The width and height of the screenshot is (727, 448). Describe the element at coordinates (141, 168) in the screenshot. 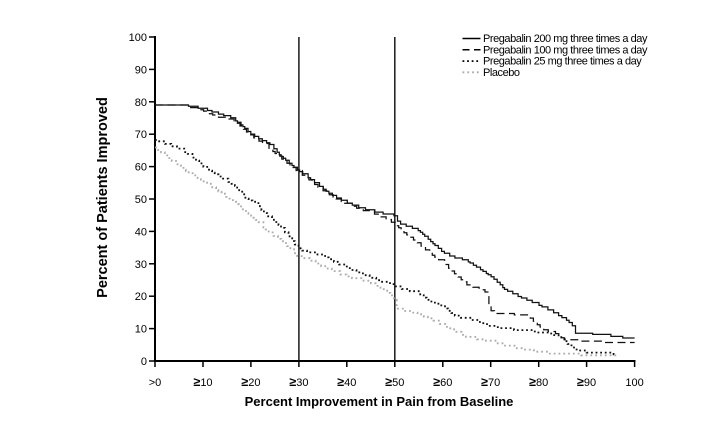

I see `svg-text: 60` at that location.